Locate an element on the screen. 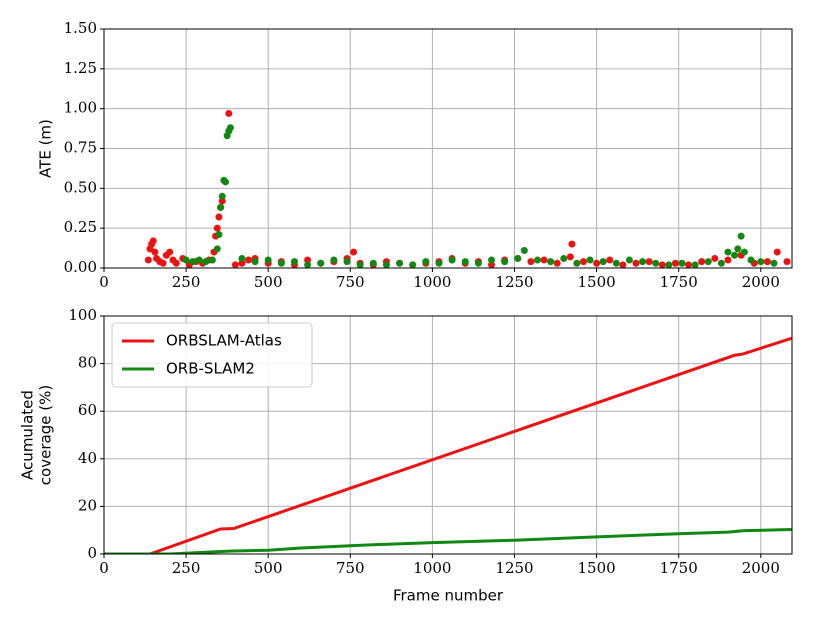 The image size is (830, 623). y-tick-label: 0.50 is located at coordinates (80, 187).